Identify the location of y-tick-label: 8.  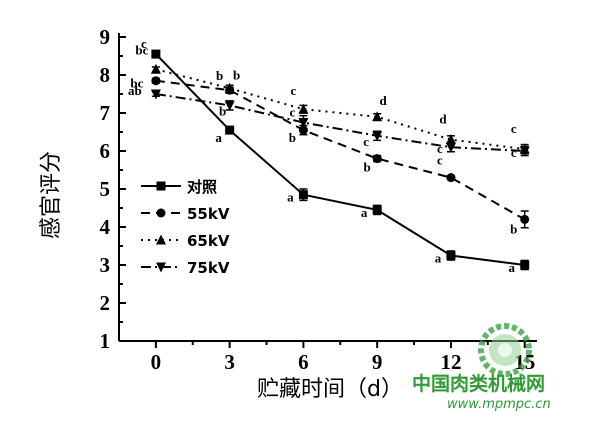
(105, 75).